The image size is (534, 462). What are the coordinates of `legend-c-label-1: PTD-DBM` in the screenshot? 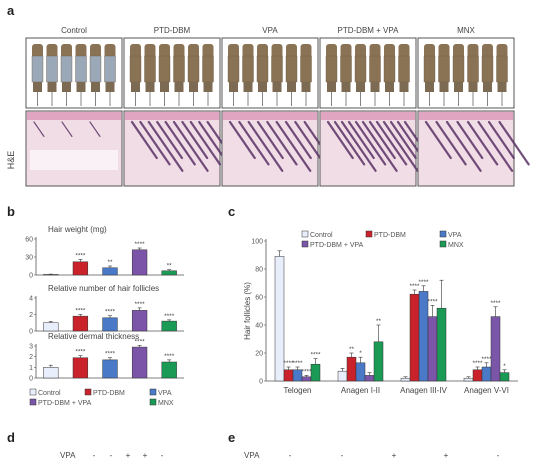 It's located at (390, 235).